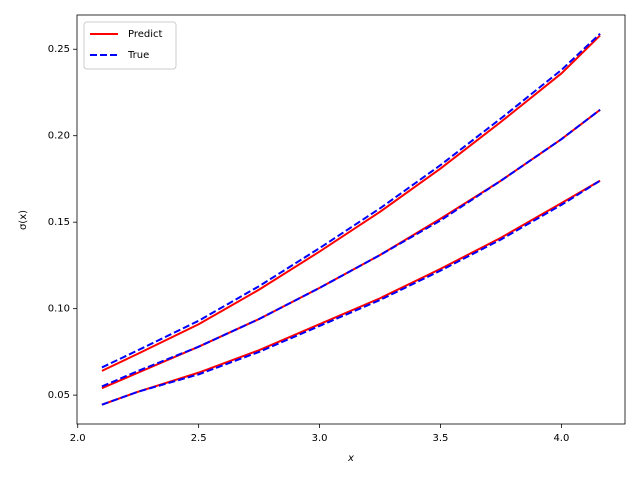 The image size is (640, 480). I want to click on y-tick-label: 0.15, so click(59, 222).